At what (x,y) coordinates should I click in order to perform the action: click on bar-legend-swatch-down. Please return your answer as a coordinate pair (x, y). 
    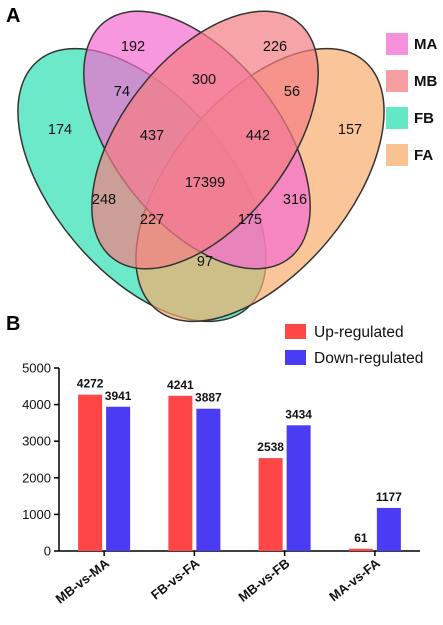
    Looking at the image, I should click on (295, 357).